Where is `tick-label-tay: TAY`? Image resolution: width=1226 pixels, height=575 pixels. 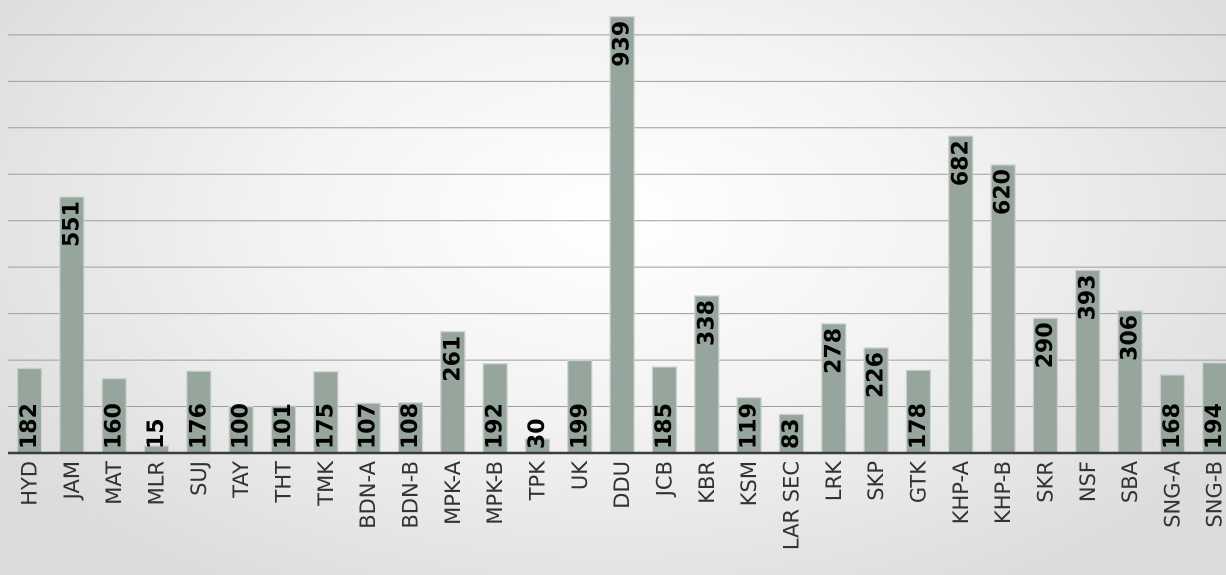 tick-label-tay: TAY is located at coordinates (241, 480).